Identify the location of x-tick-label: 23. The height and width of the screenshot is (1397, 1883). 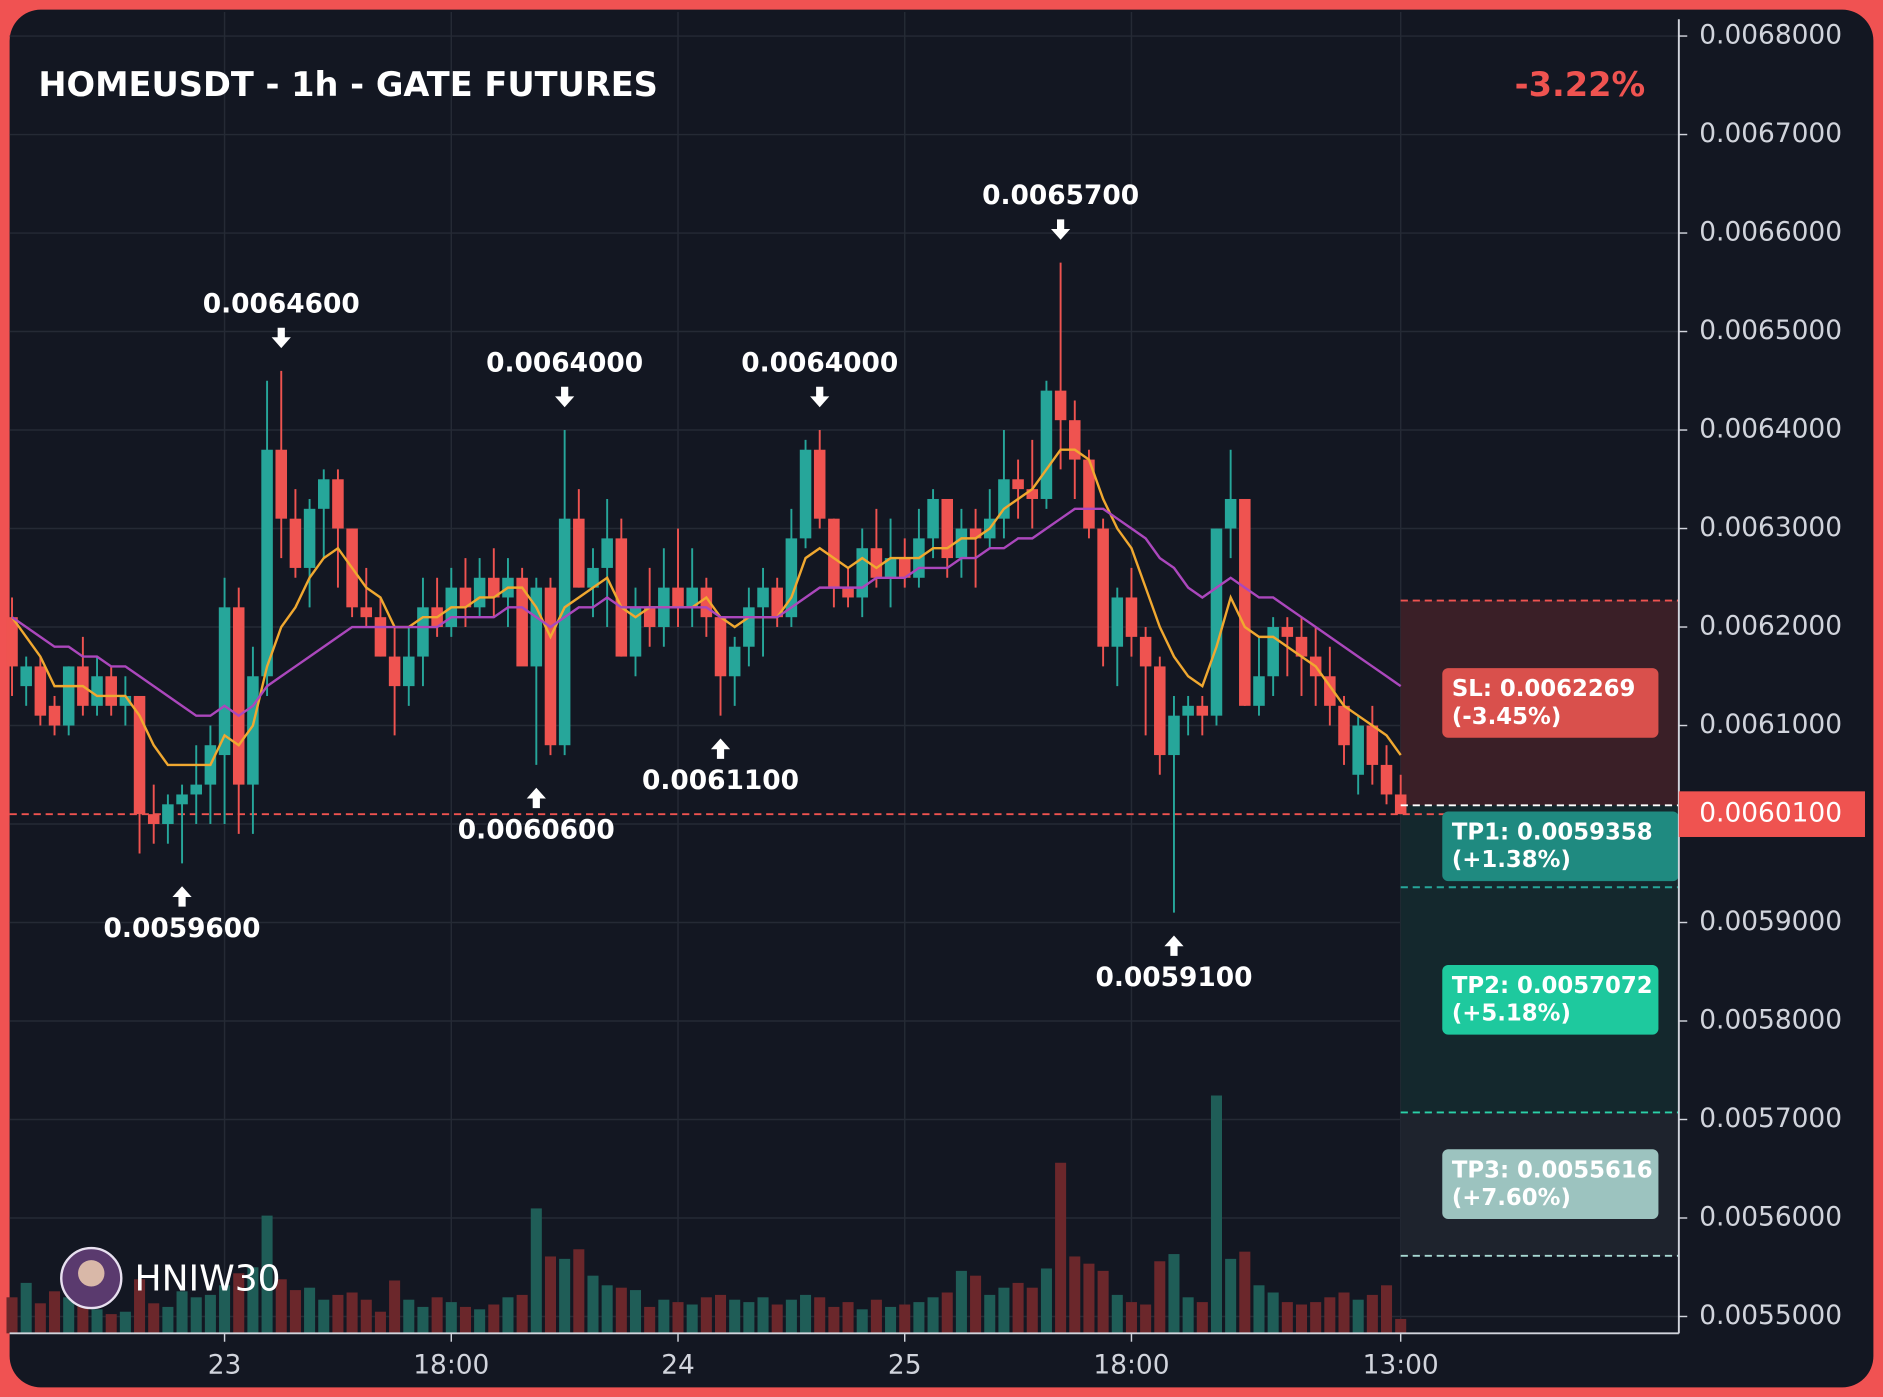
(225, 1364).